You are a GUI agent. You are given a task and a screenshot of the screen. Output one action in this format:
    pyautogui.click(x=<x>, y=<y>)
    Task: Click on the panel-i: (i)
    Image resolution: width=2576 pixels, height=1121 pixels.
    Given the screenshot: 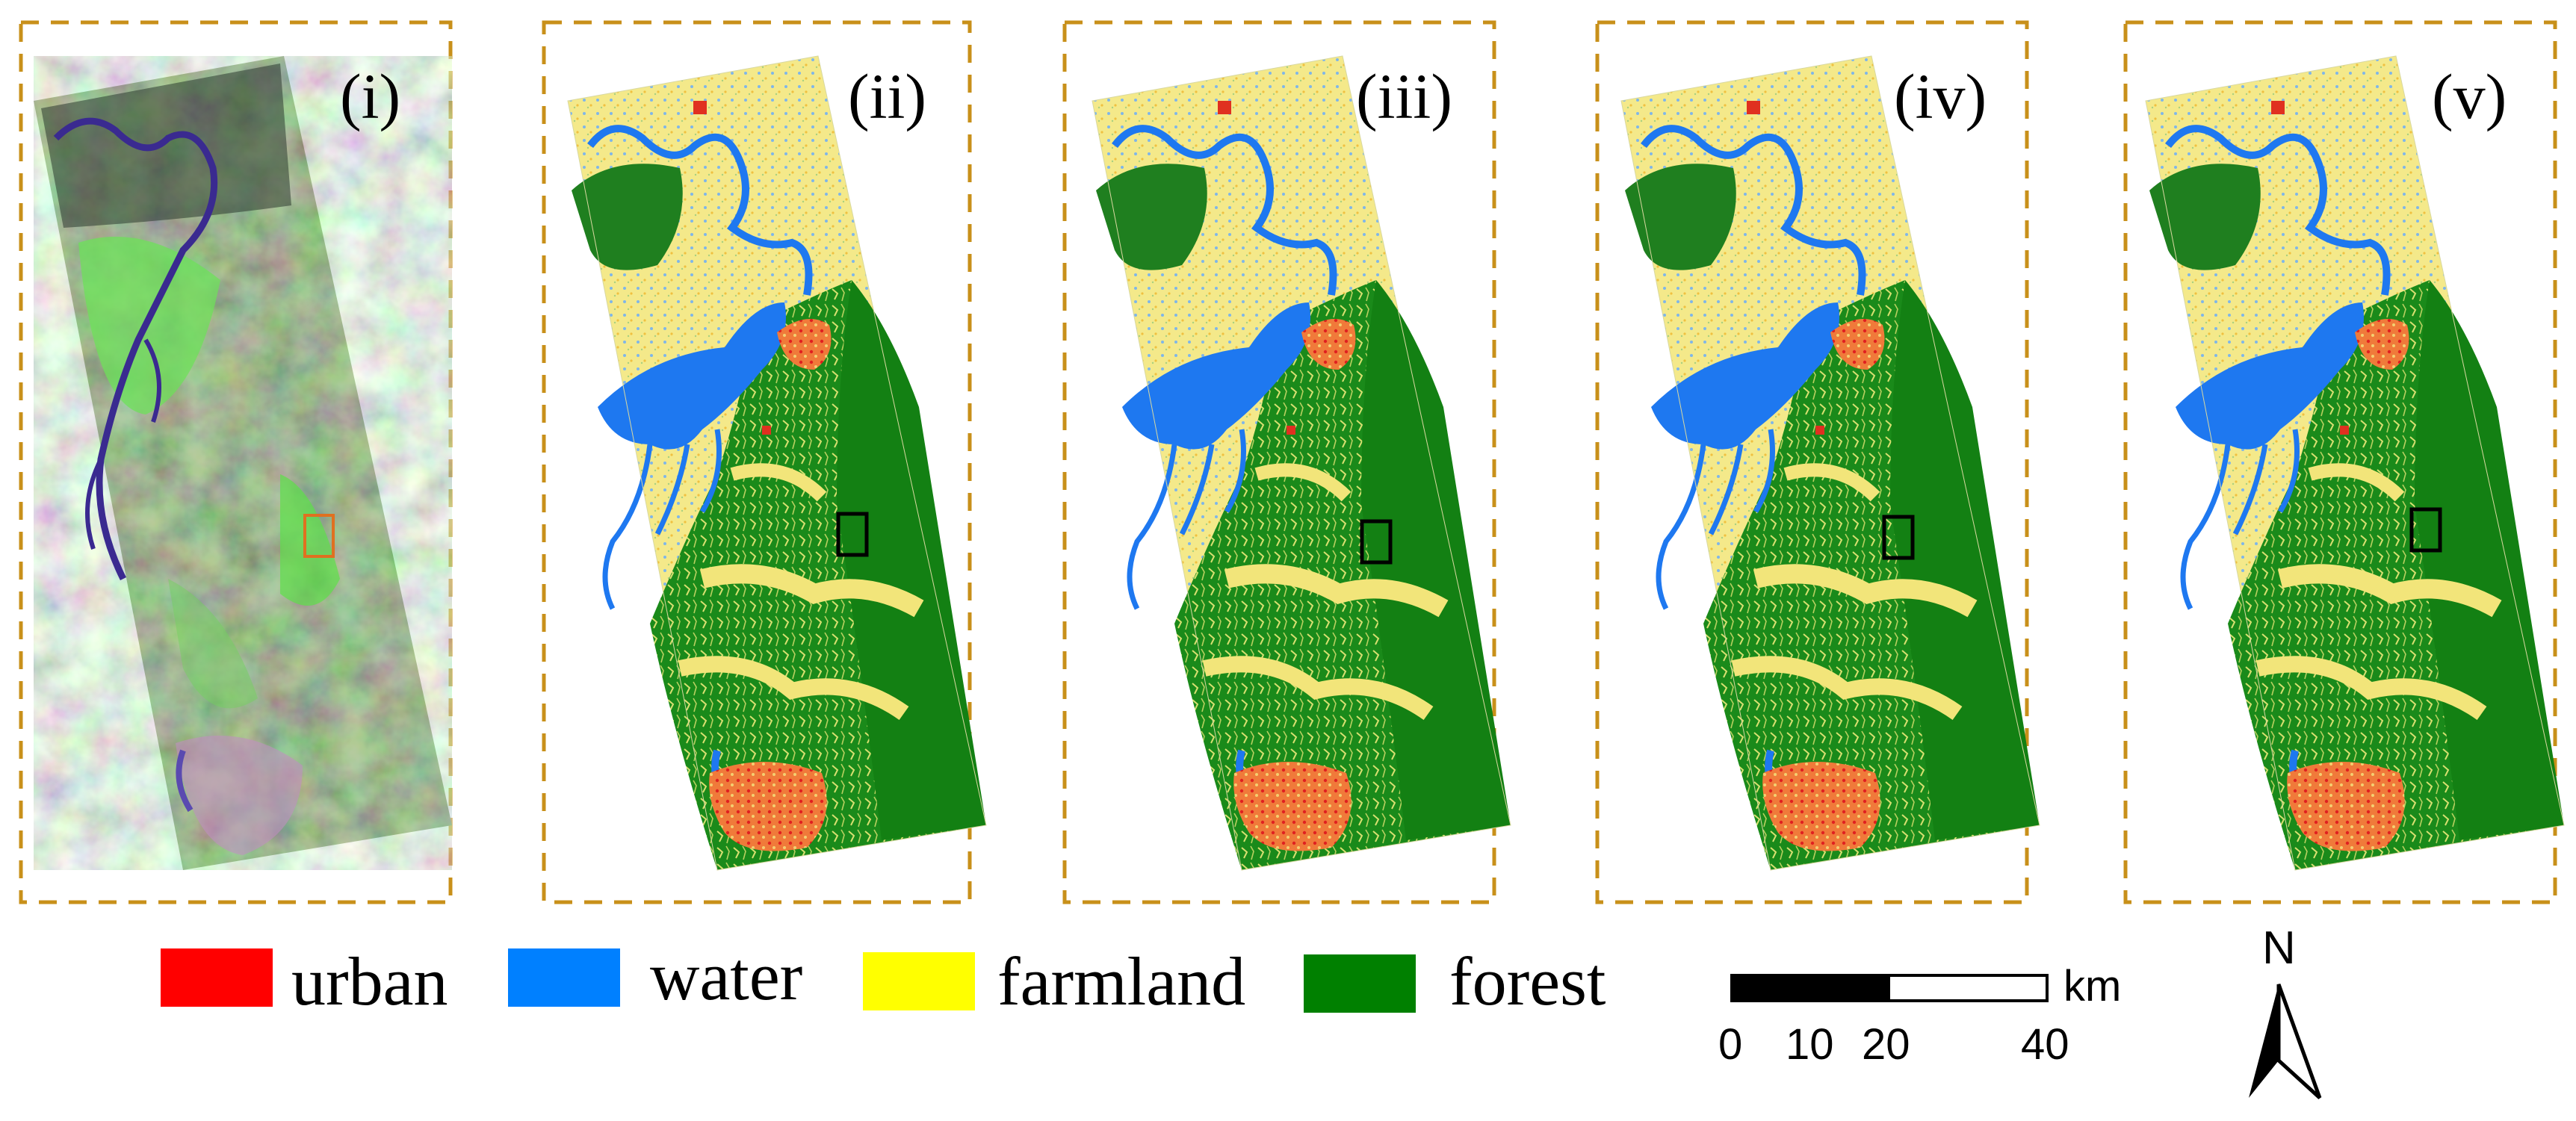 What is the action you would take?
    pyautogui.click(x=236, y=462)
    